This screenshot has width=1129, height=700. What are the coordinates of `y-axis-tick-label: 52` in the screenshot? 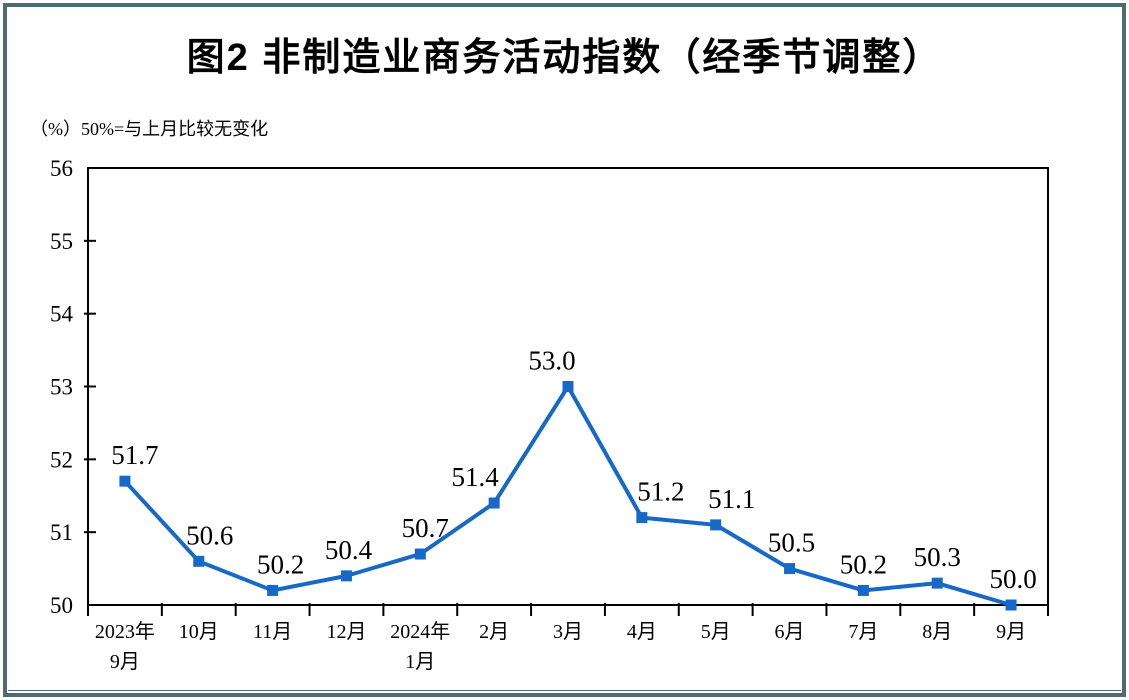 It's located at (61, 459).